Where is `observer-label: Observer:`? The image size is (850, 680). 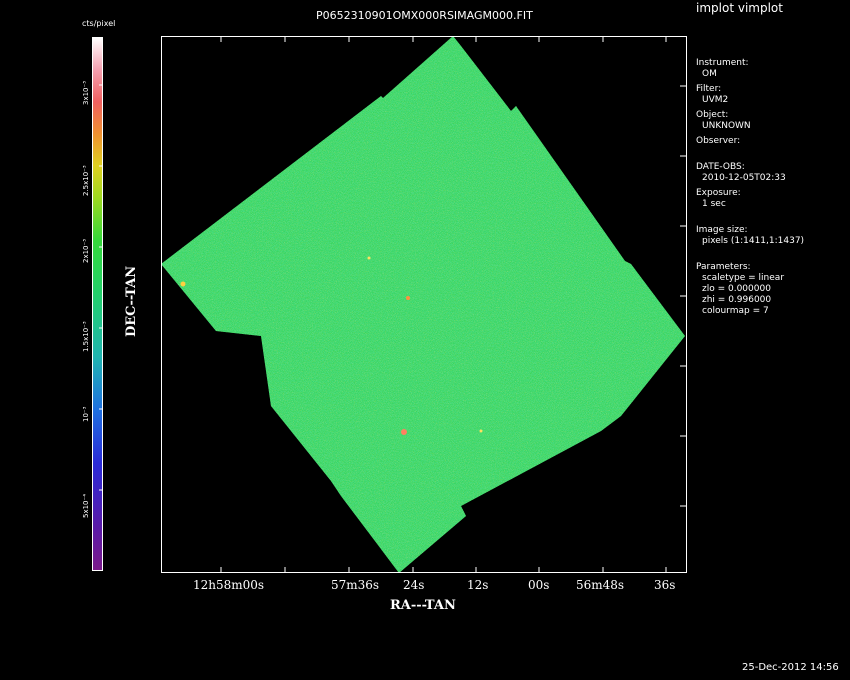
observer-label: Observer: is located at coordinates (718, 141).